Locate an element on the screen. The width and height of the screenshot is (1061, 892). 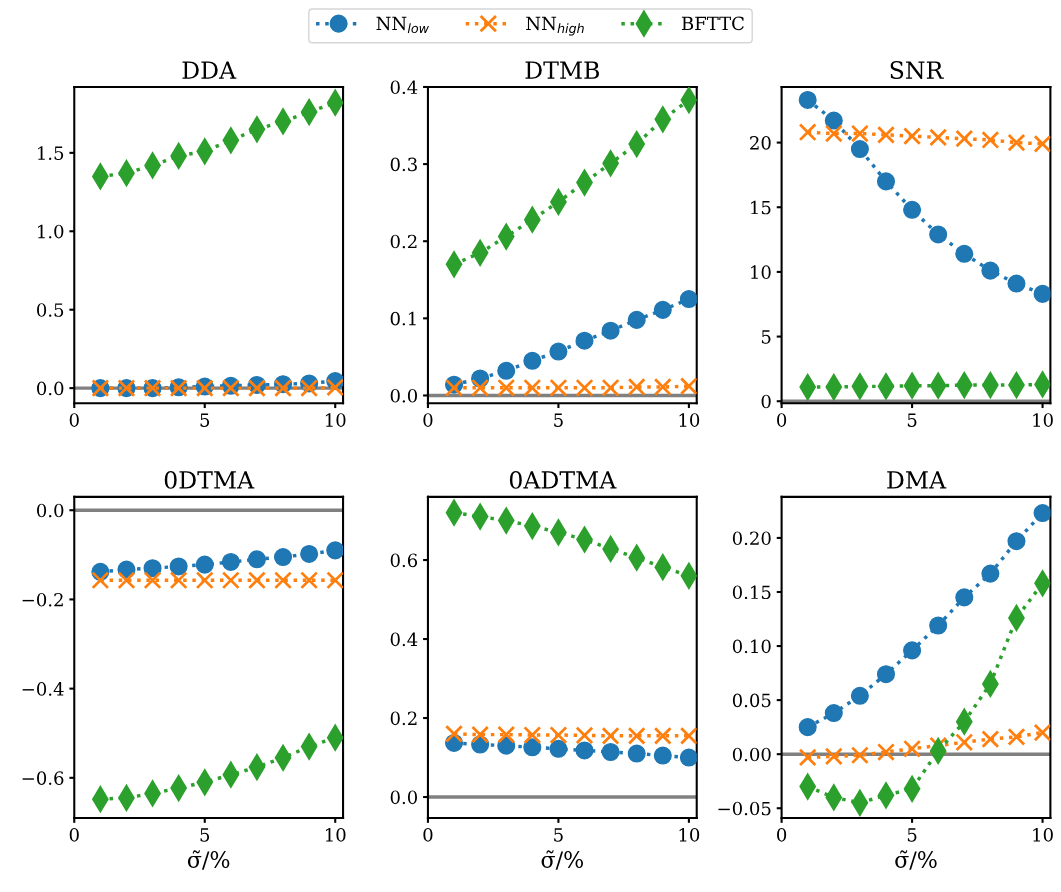
y-tick-label: 0.00 is located at coordinates (751, 754).